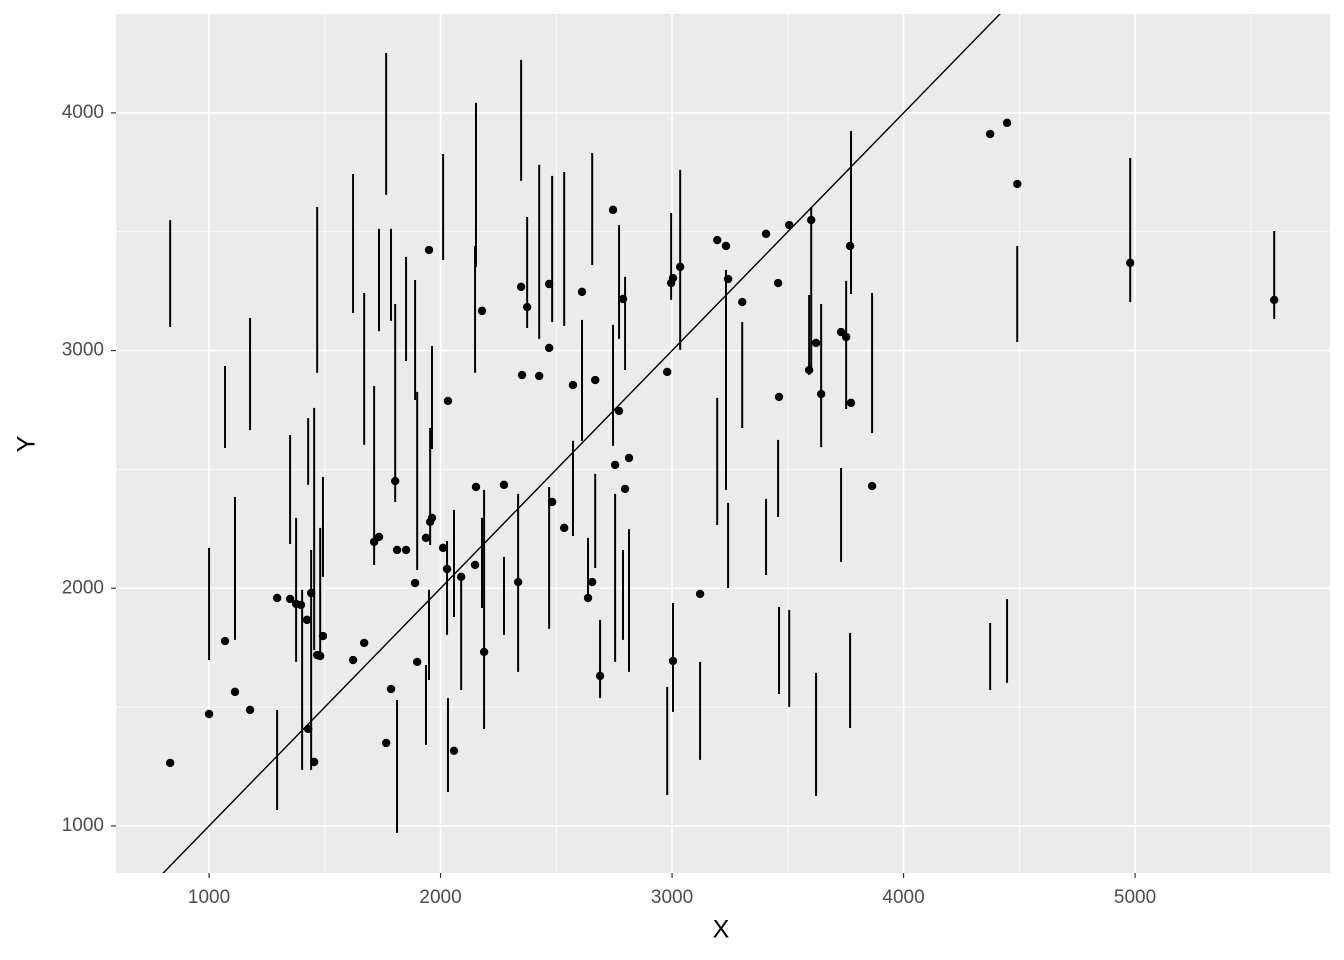  What do you see at coordinates (27, 443) in the screenshot?
I see `y-axis-title: Y` at bounding box center [27, 443].